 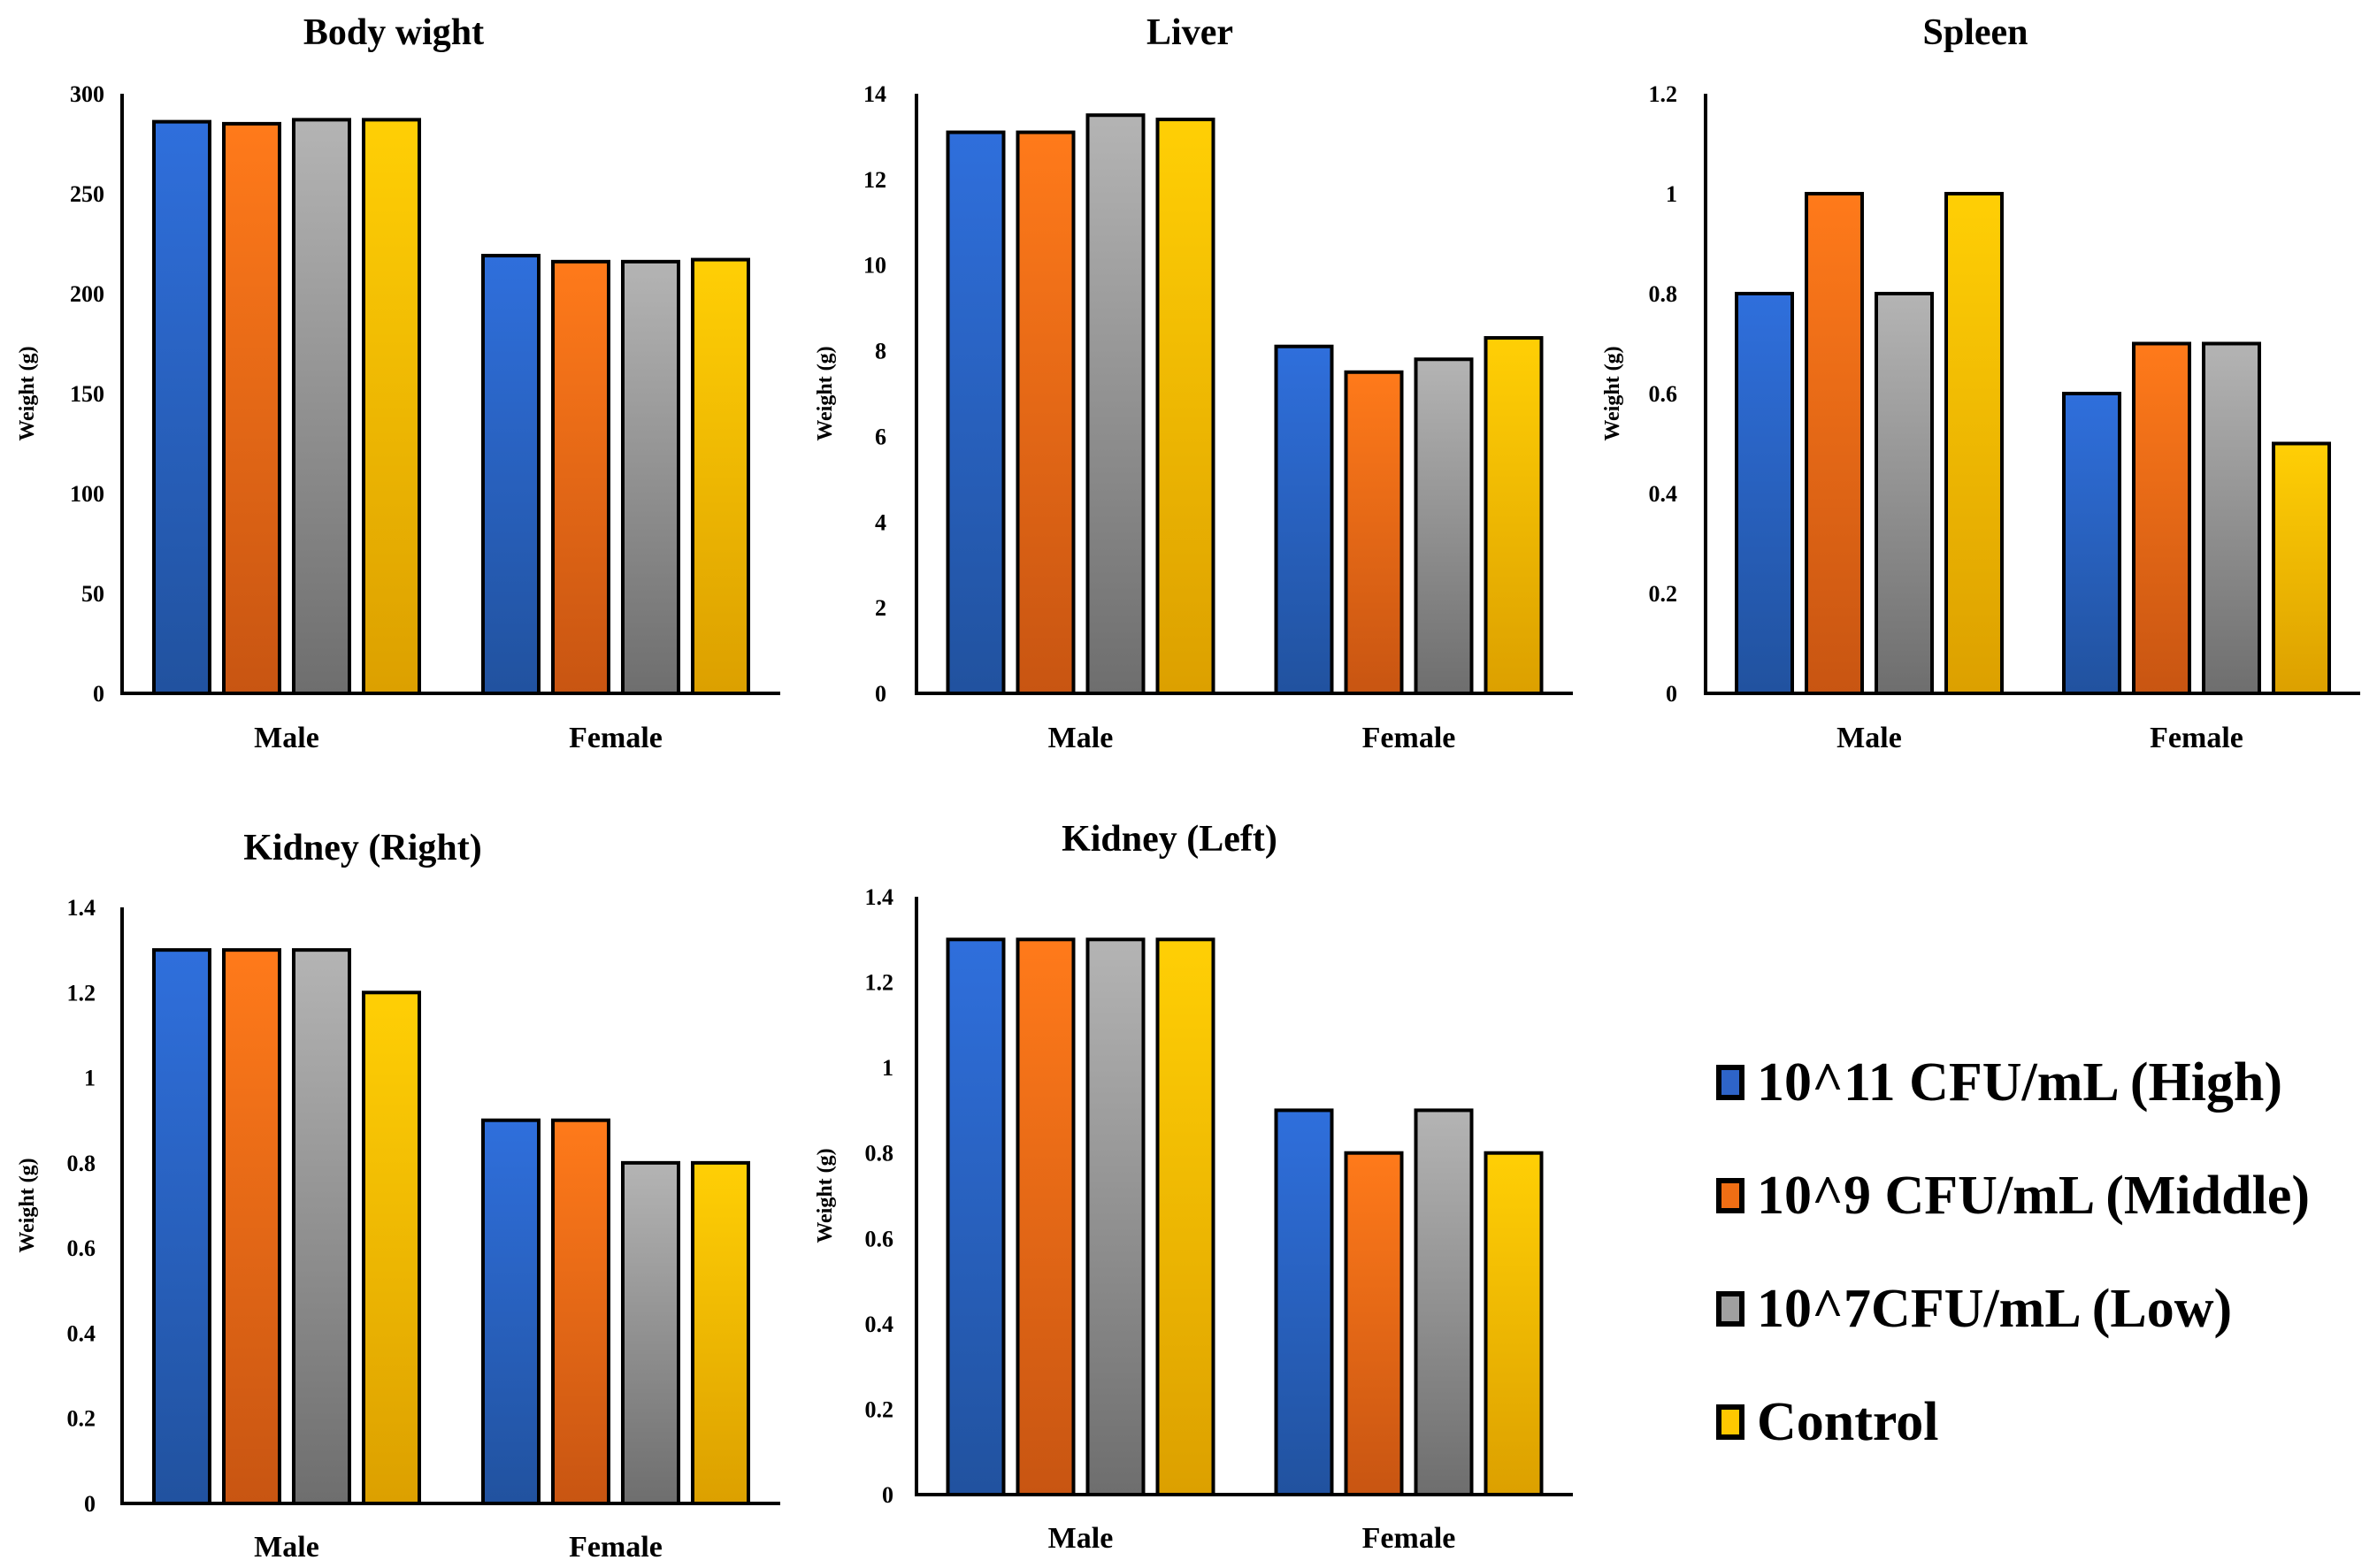 I want to click on legend-item: 10^11 CFU/mL (High), so click(x=2013, y=1082).